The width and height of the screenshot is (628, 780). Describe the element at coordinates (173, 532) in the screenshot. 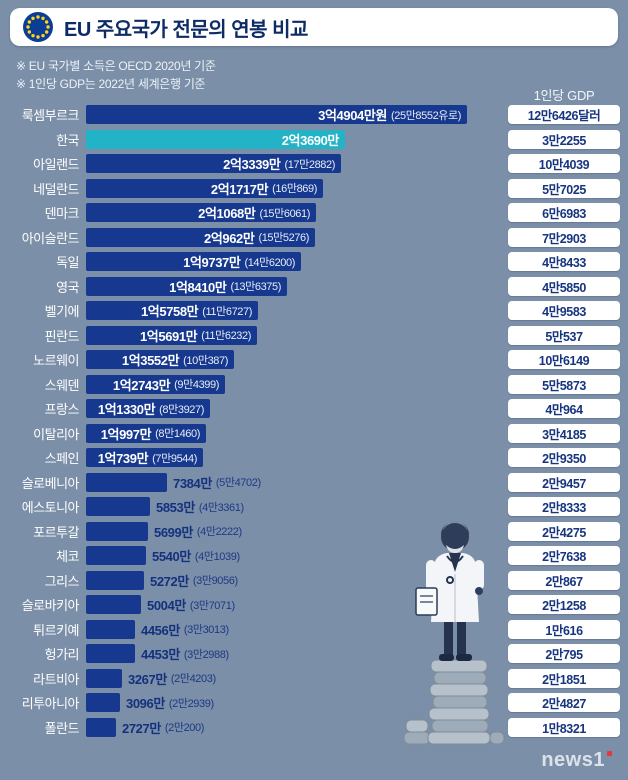

I see `salary-value: 5699만` at that location.